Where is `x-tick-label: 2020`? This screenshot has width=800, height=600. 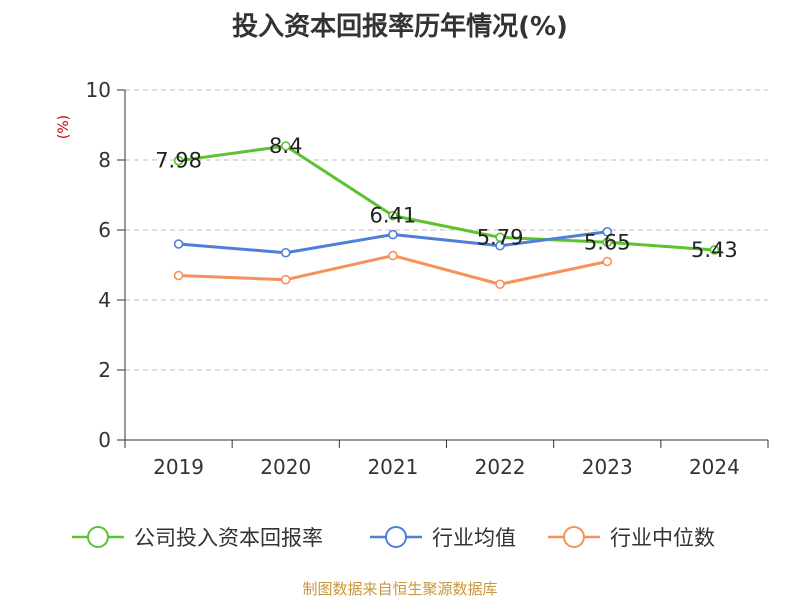 x-tick-label: 2020 is located at coordinates (285, 467).